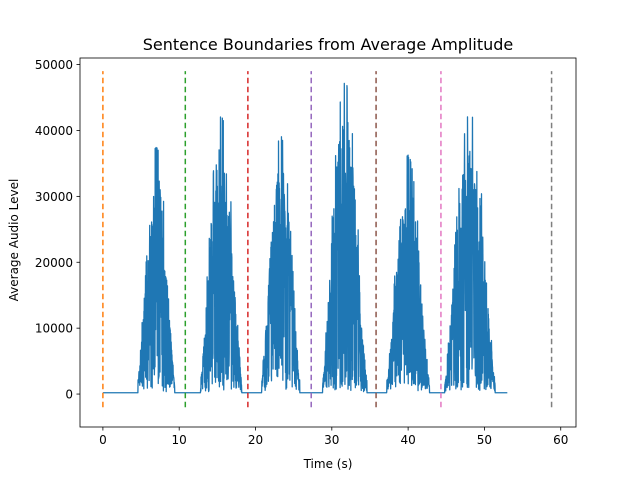  Describe the element at coordinates (54, 131) in the screenshot. I see `y-tick-label: 40000` at that location.